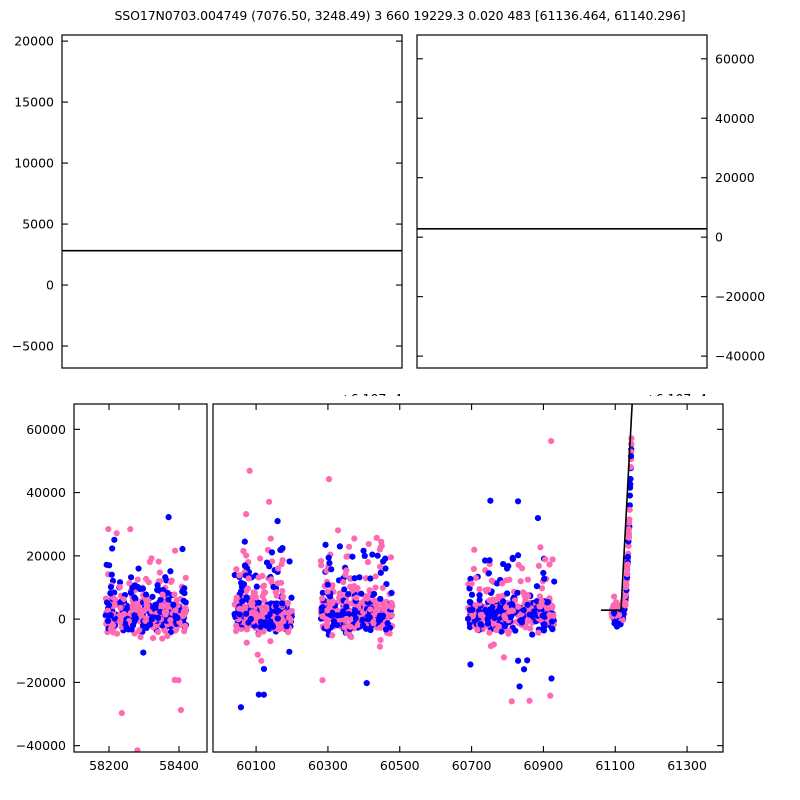  What do you see at coordinates (472, 765) in the screenshot?
I see `svg-text: 60700` at bounding box center [472, 765].